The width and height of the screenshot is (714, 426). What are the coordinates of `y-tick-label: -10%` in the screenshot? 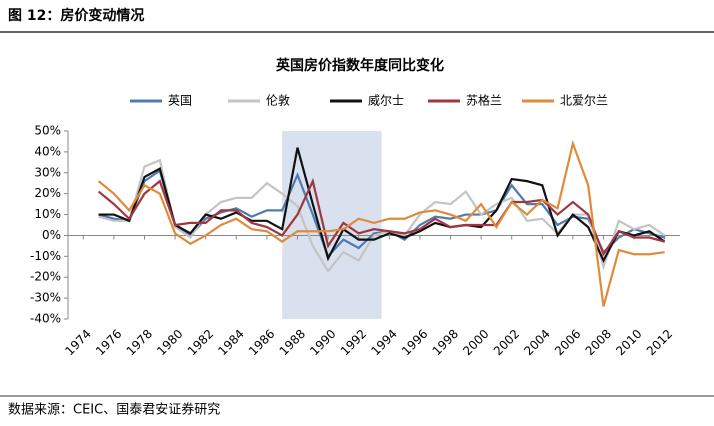 It's located at (45, 256).